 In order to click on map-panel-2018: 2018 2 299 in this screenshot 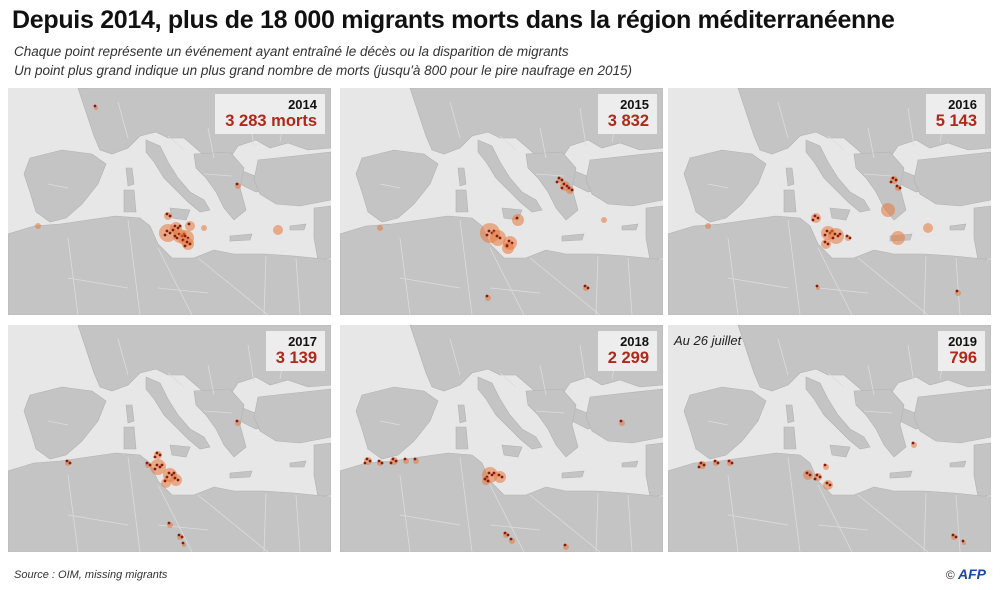, I will do `click(501, 438)`.